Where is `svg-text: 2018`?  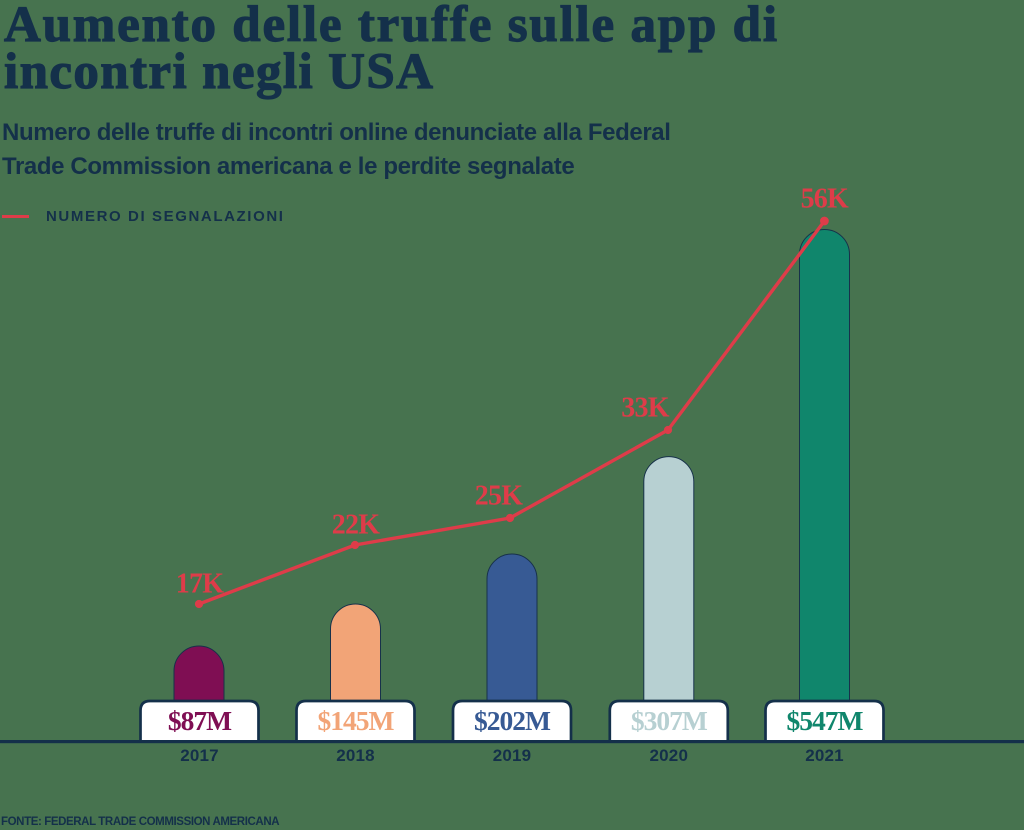 svg-text: 2018 is located at coordinates (355, 755).